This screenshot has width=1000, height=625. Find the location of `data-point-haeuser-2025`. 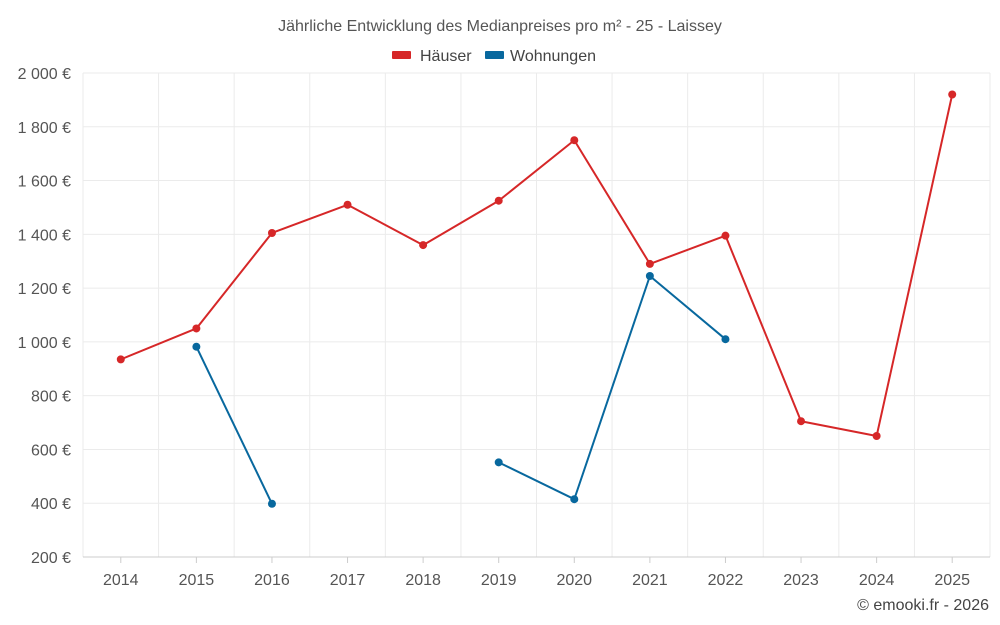

data-point-haeuser-2025 is located at coordinates (952, 94).